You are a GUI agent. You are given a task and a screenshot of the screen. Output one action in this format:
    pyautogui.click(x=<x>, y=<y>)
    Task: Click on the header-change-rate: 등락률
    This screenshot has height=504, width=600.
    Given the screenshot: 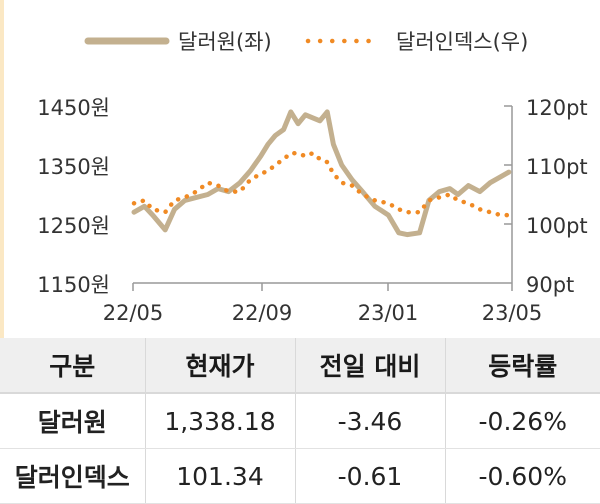 What is the action you would take?
    pyautogui.click(x=522, y=366)
    